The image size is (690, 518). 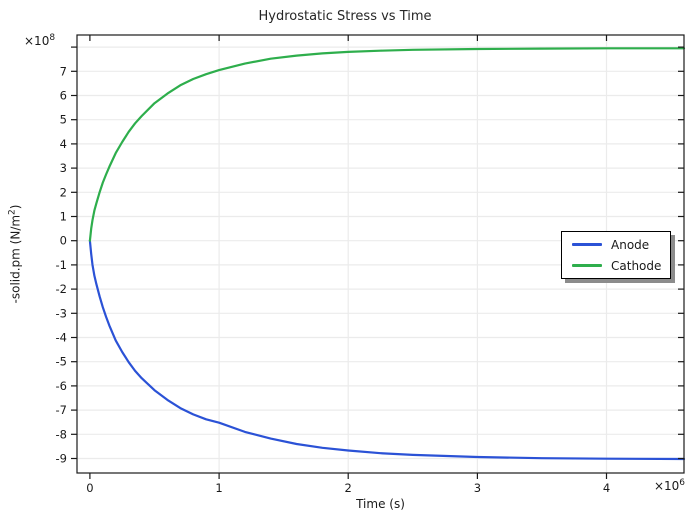 What do you see at coordinates (61, 410) in the screenshot?
I see `svg-text: -7` at bounding box center [61, 410].